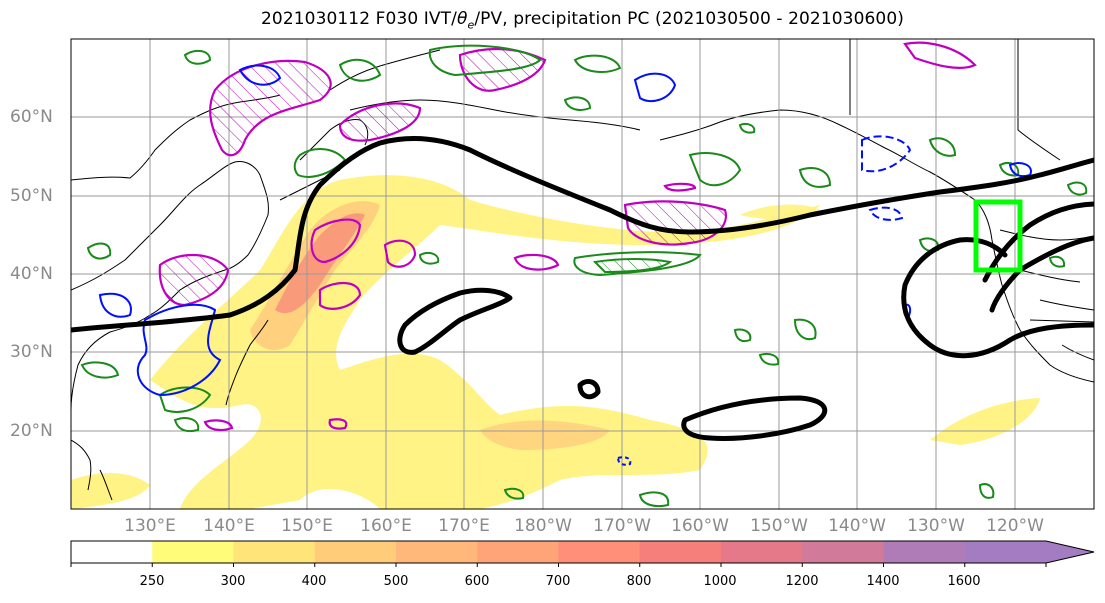  Describe the element at coordinates (543, 526) in the screenshot. I see `lon-label-180w: 180°W` at that location.